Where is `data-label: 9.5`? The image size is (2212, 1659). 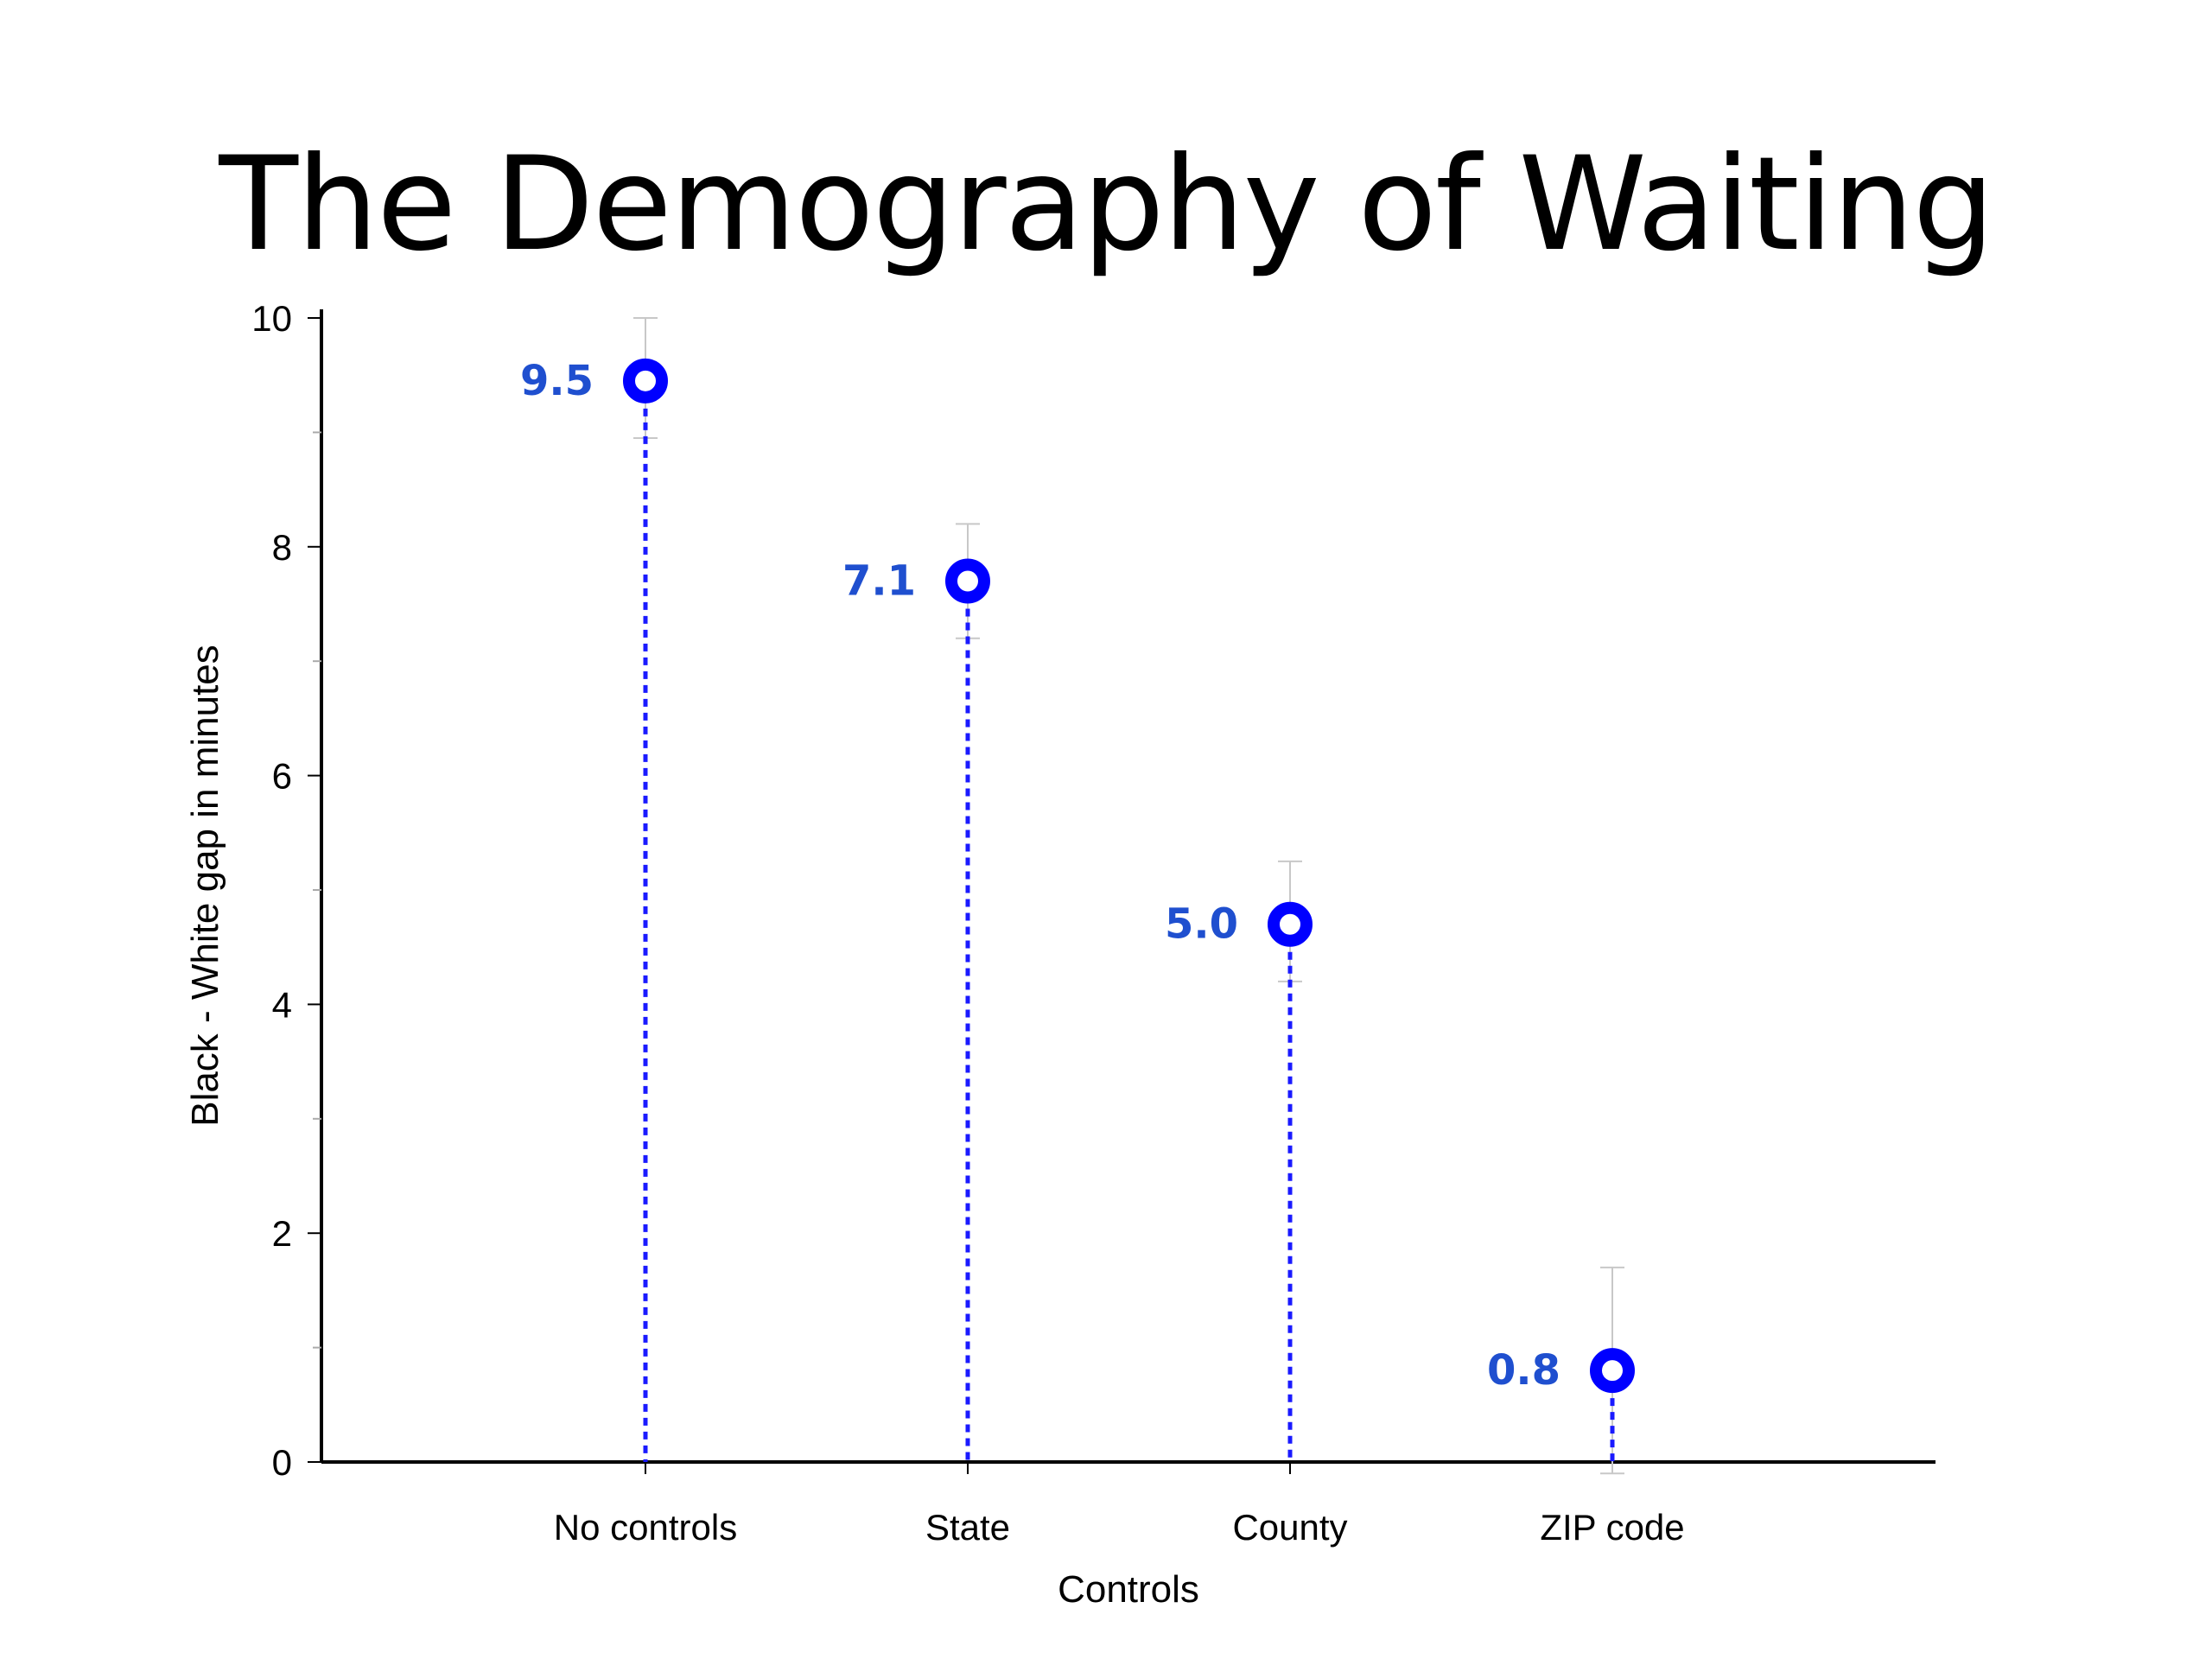
data-label: 9.5 is located at coordinates (557, 381).